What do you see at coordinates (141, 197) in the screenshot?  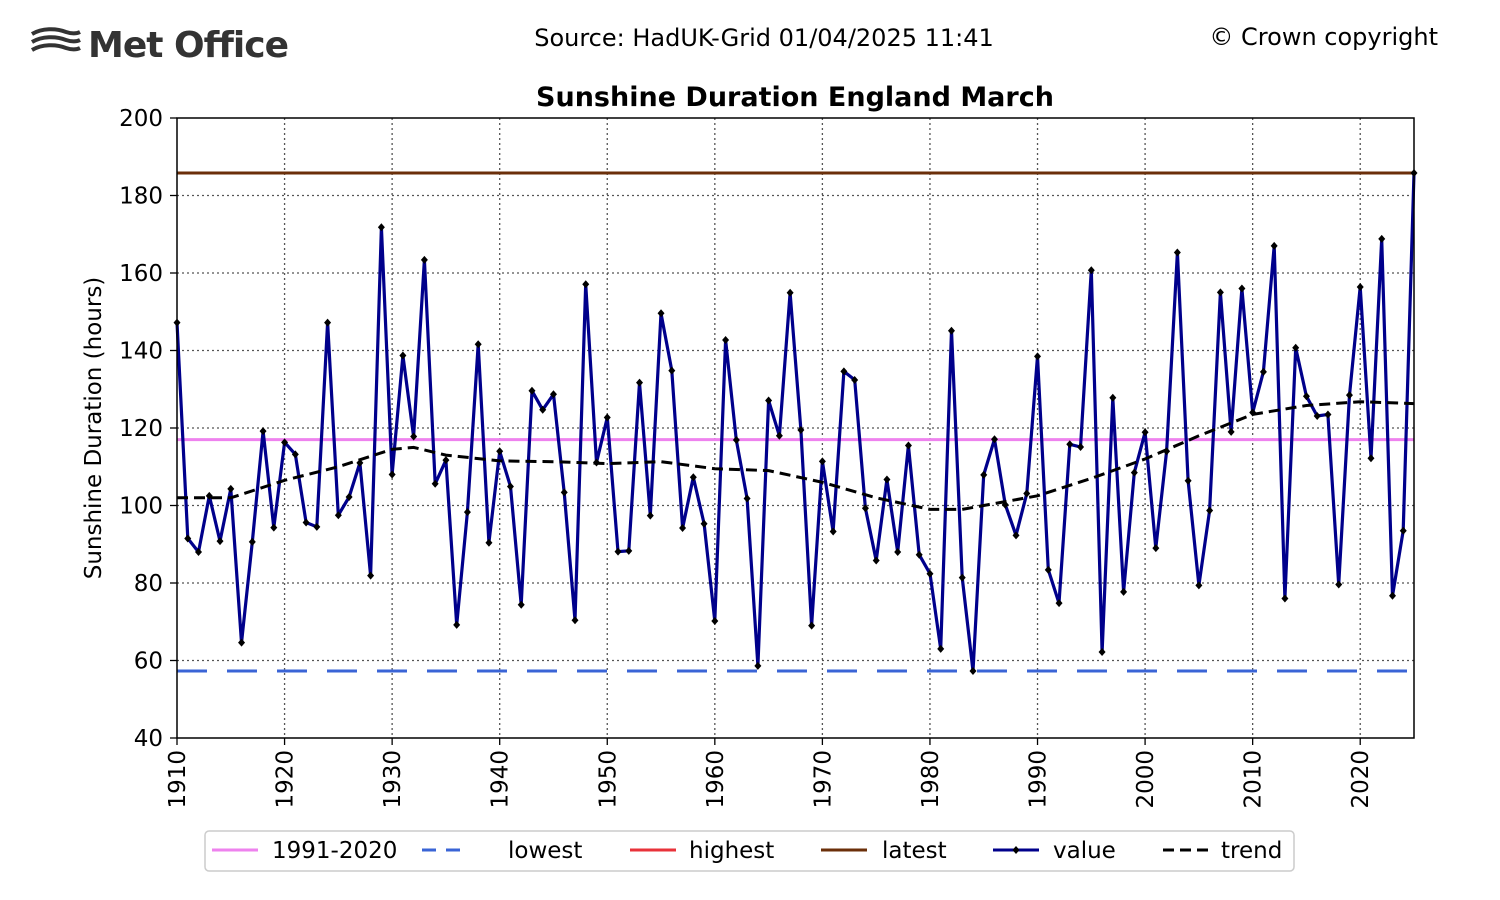 I see `y-tick-label: 180` at bounding box center [141, 197].